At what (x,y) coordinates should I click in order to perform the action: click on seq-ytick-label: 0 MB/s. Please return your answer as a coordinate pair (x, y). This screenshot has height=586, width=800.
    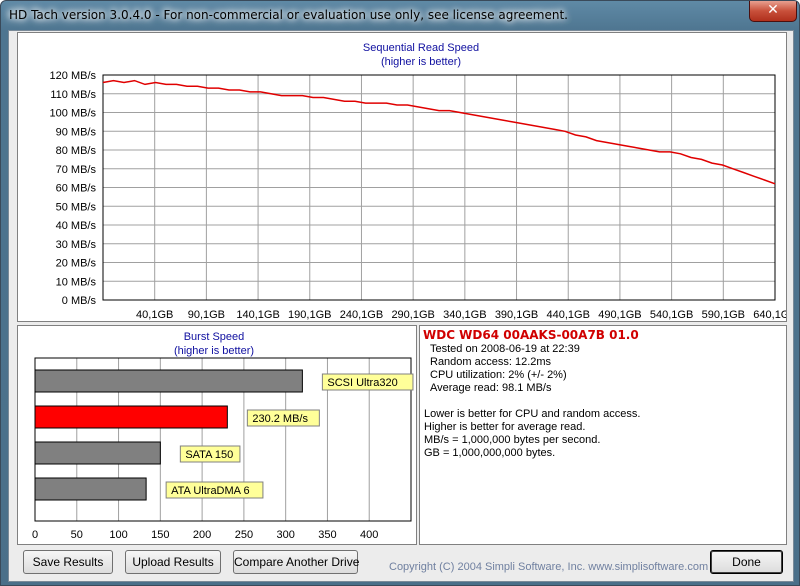
    Looking at the image, I should click on (79, 301).